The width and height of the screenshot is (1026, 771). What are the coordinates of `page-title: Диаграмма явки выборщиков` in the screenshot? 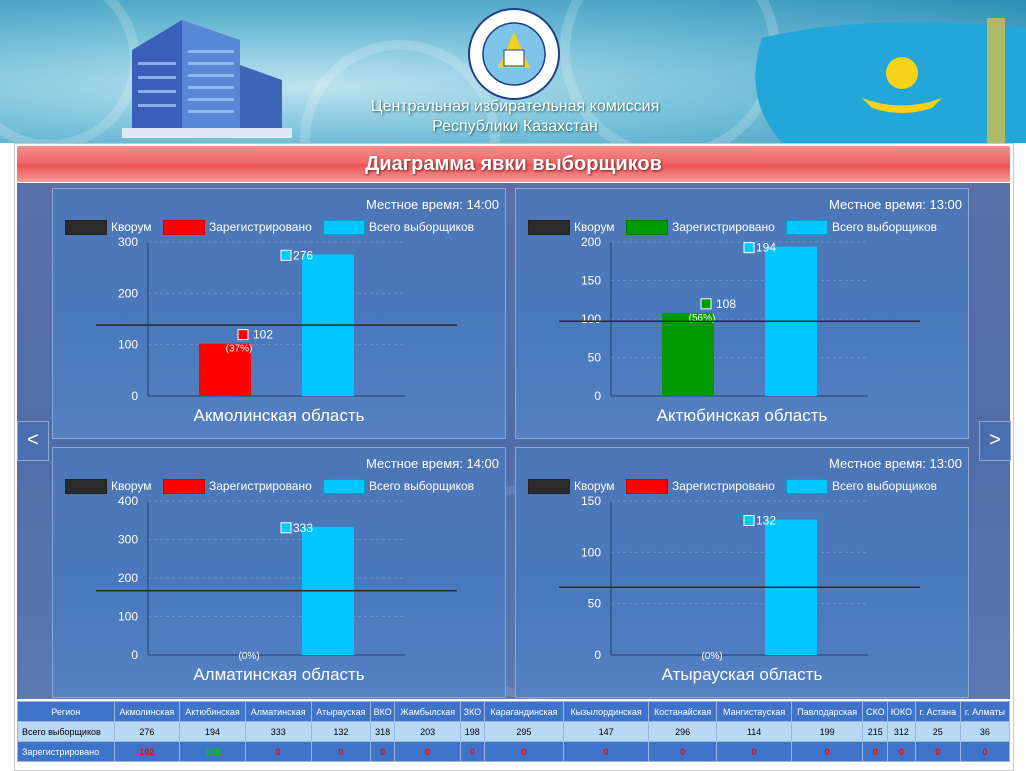 It's located at (513, 164).